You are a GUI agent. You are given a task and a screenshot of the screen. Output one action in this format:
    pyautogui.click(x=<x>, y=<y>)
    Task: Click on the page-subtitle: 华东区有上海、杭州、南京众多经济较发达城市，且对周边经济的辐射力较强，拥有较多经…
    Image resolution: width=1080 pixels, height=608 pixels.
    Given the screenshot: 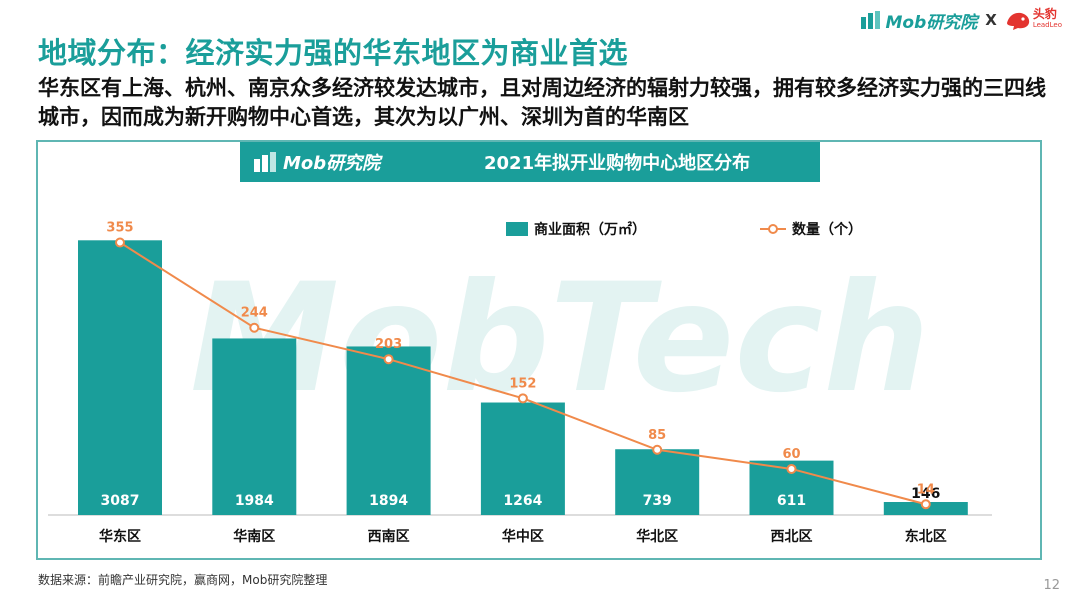 What is the action you would take?
    pyautogui.click(x=542, y=102)
    